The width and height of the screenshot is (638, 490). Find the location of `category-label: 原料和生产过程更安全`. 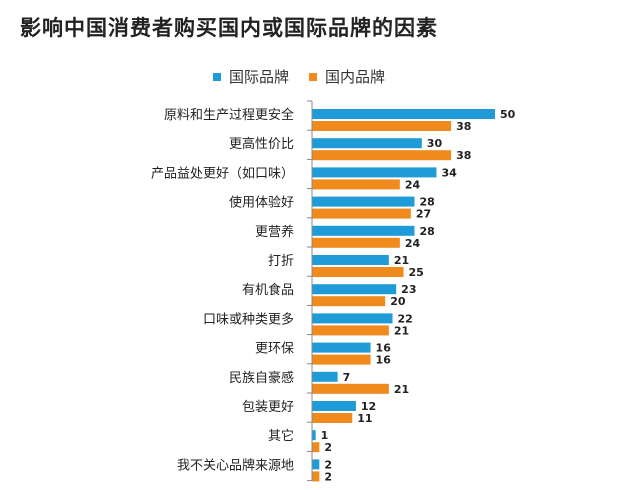

category-label: 原料和生产过程更安全 is located at coordinates (229, 115).